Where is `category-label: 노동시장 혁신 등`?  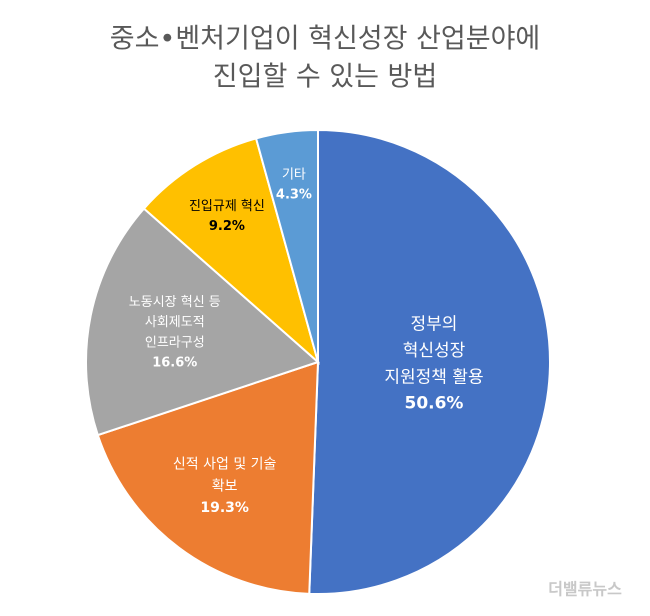
category-label: 노동시장 혁신 등 is located at coordinates (175, 302).